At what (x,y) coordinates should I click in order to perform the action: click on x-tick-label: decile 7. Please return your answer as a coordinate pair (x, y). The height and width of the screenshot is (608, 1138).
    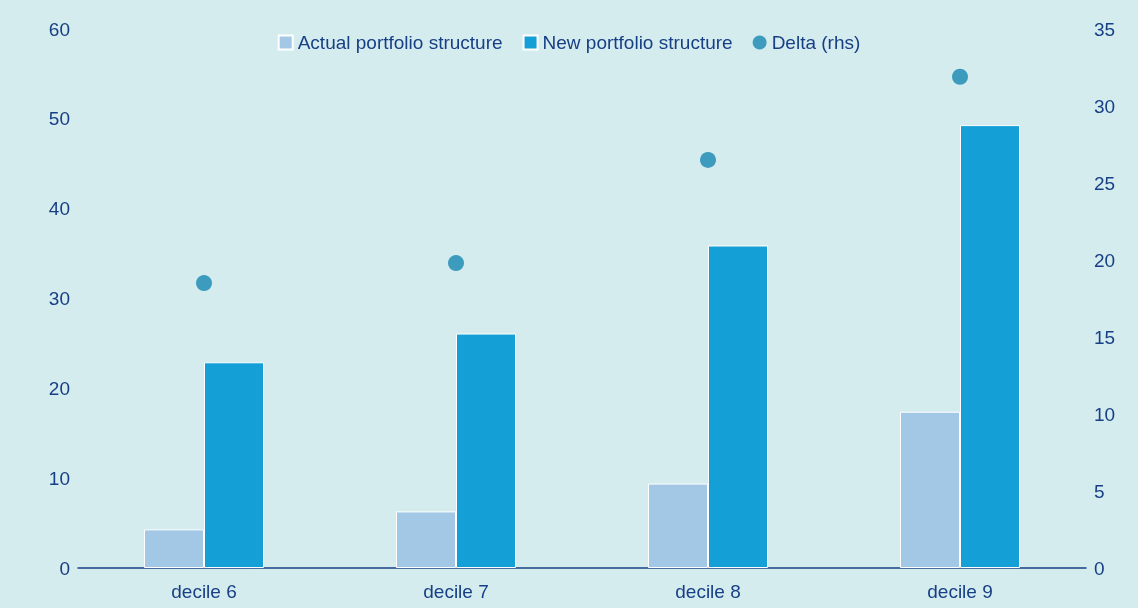
    Looking at the image, I should click on (456, 591).